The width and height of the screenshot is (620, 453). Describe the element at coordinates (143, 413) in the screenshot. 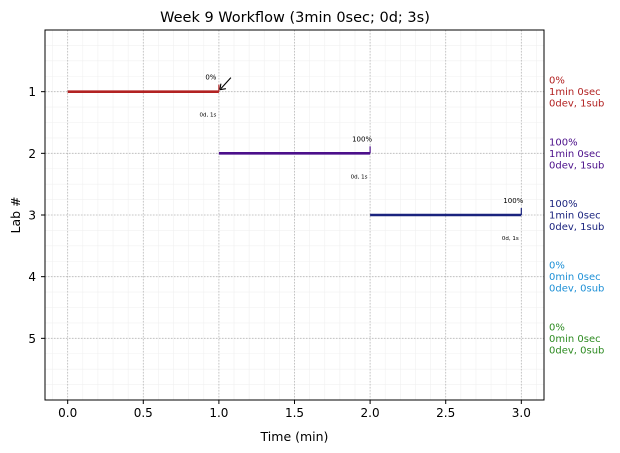

I see `x-tick-label: 0.5` at that location.